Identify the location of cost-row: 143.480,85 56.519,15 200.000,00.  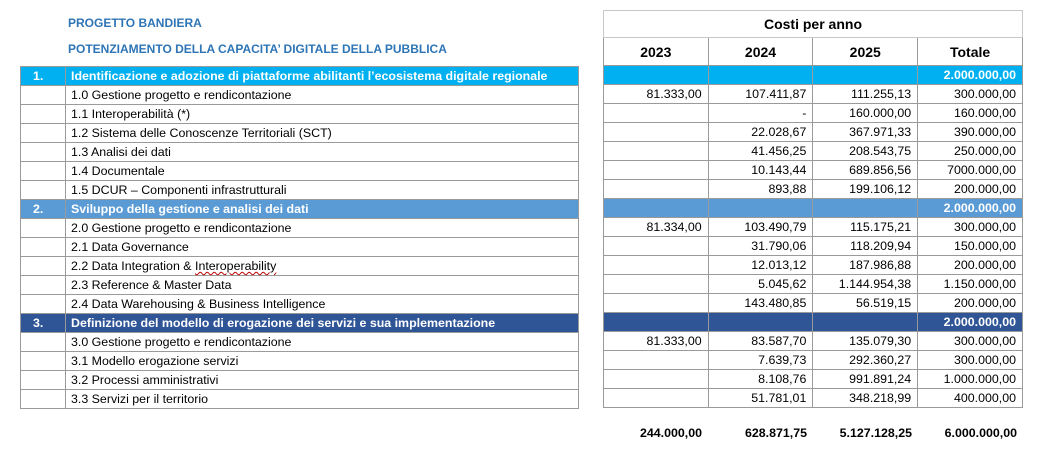
(813, 303).